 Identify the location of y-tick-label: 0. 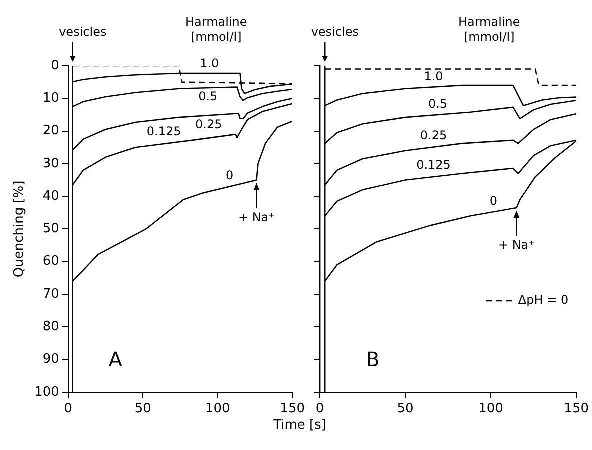
(55, 66).